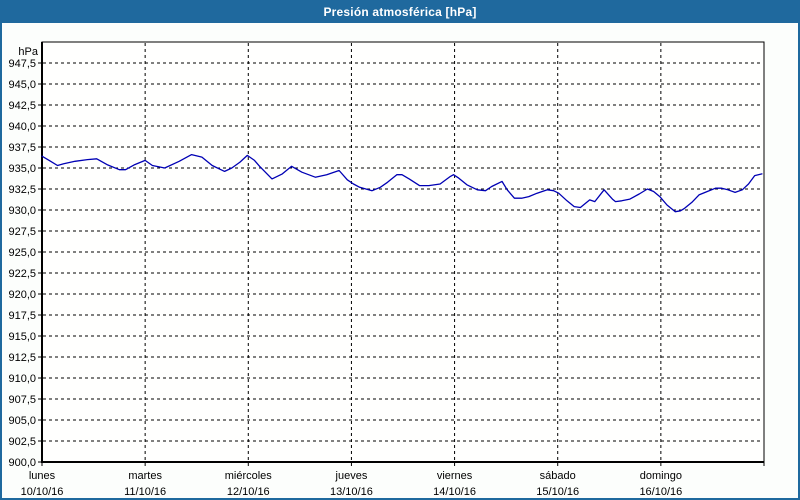 The height and width of the screenshot is (500, 800). Describe the element at coordinates (454, 492) in the screenshot. I see `x-date-label: 14/10/16` at that location.